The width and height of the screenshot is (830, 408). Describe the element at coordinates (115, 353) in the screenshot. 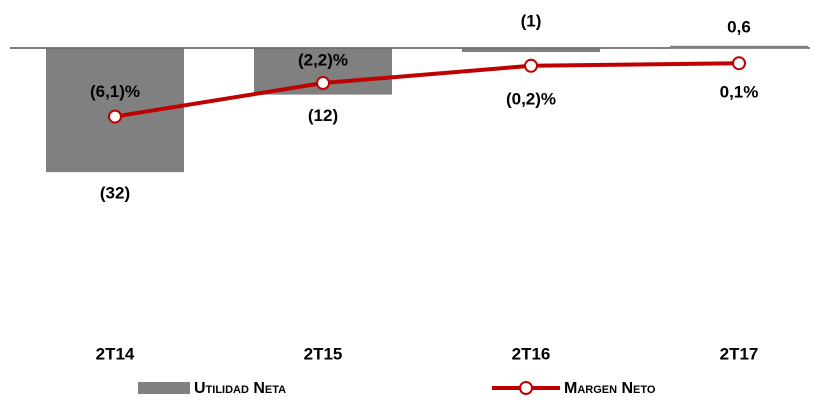

I see `x-tick-label: 2T14` at that location.